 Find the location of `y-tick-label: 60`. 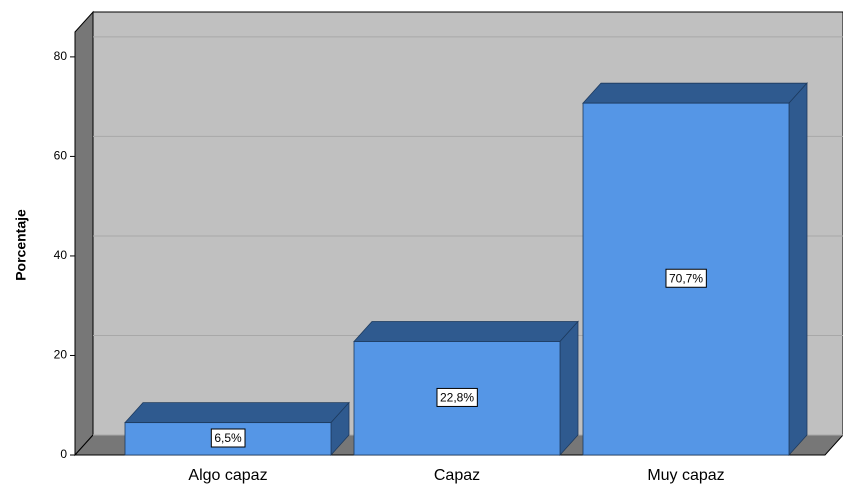

y-tick-label: 60 is located at coordinates (61, 156).